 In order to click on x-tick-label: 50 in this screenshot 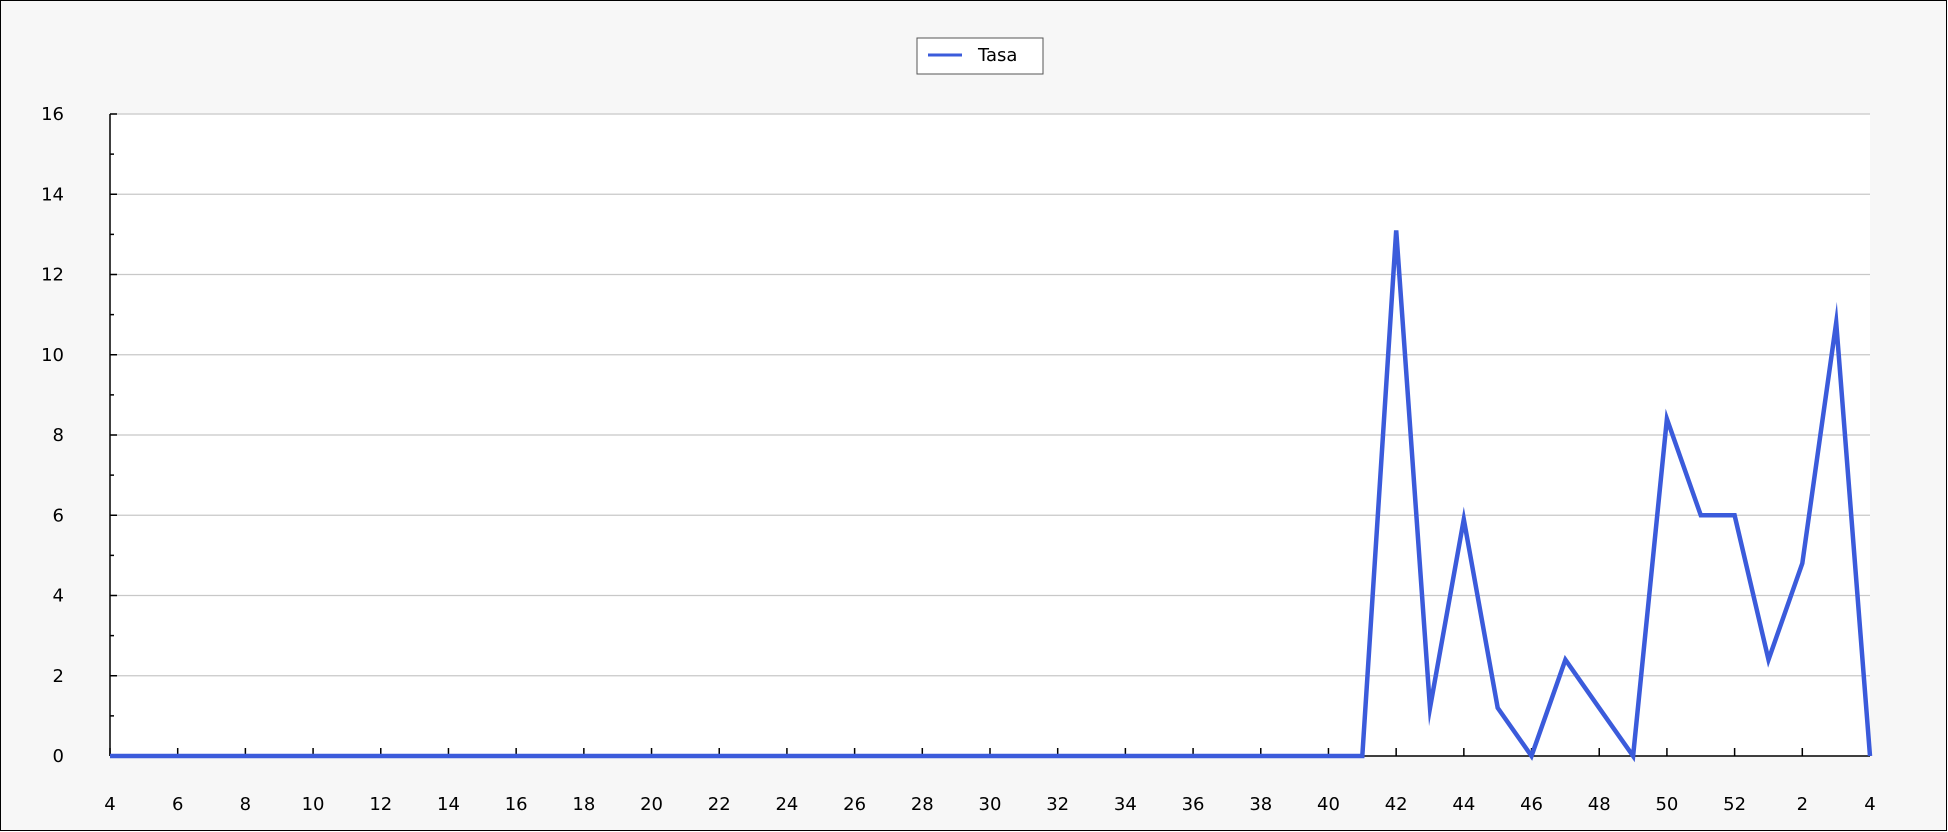, I will do `click(1666, 804)`.